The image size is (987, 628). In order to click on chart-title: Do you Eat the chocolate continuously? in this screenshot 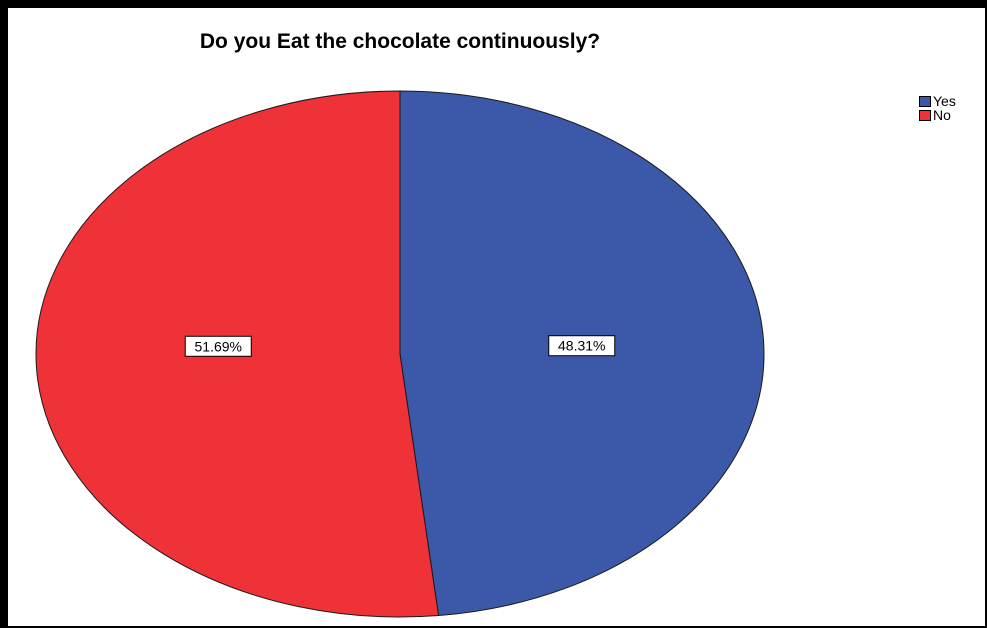, I will do `click(400, 41)`.